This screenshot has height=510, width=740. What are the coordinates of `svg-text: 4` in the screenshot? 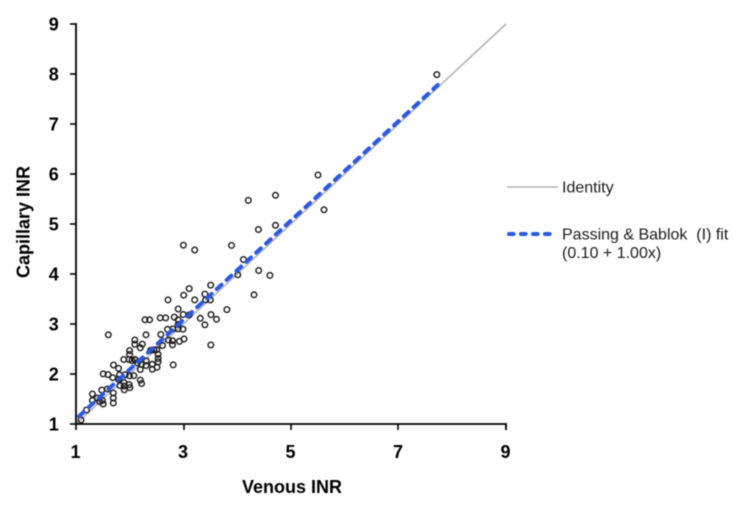 It's located at (54, 274).